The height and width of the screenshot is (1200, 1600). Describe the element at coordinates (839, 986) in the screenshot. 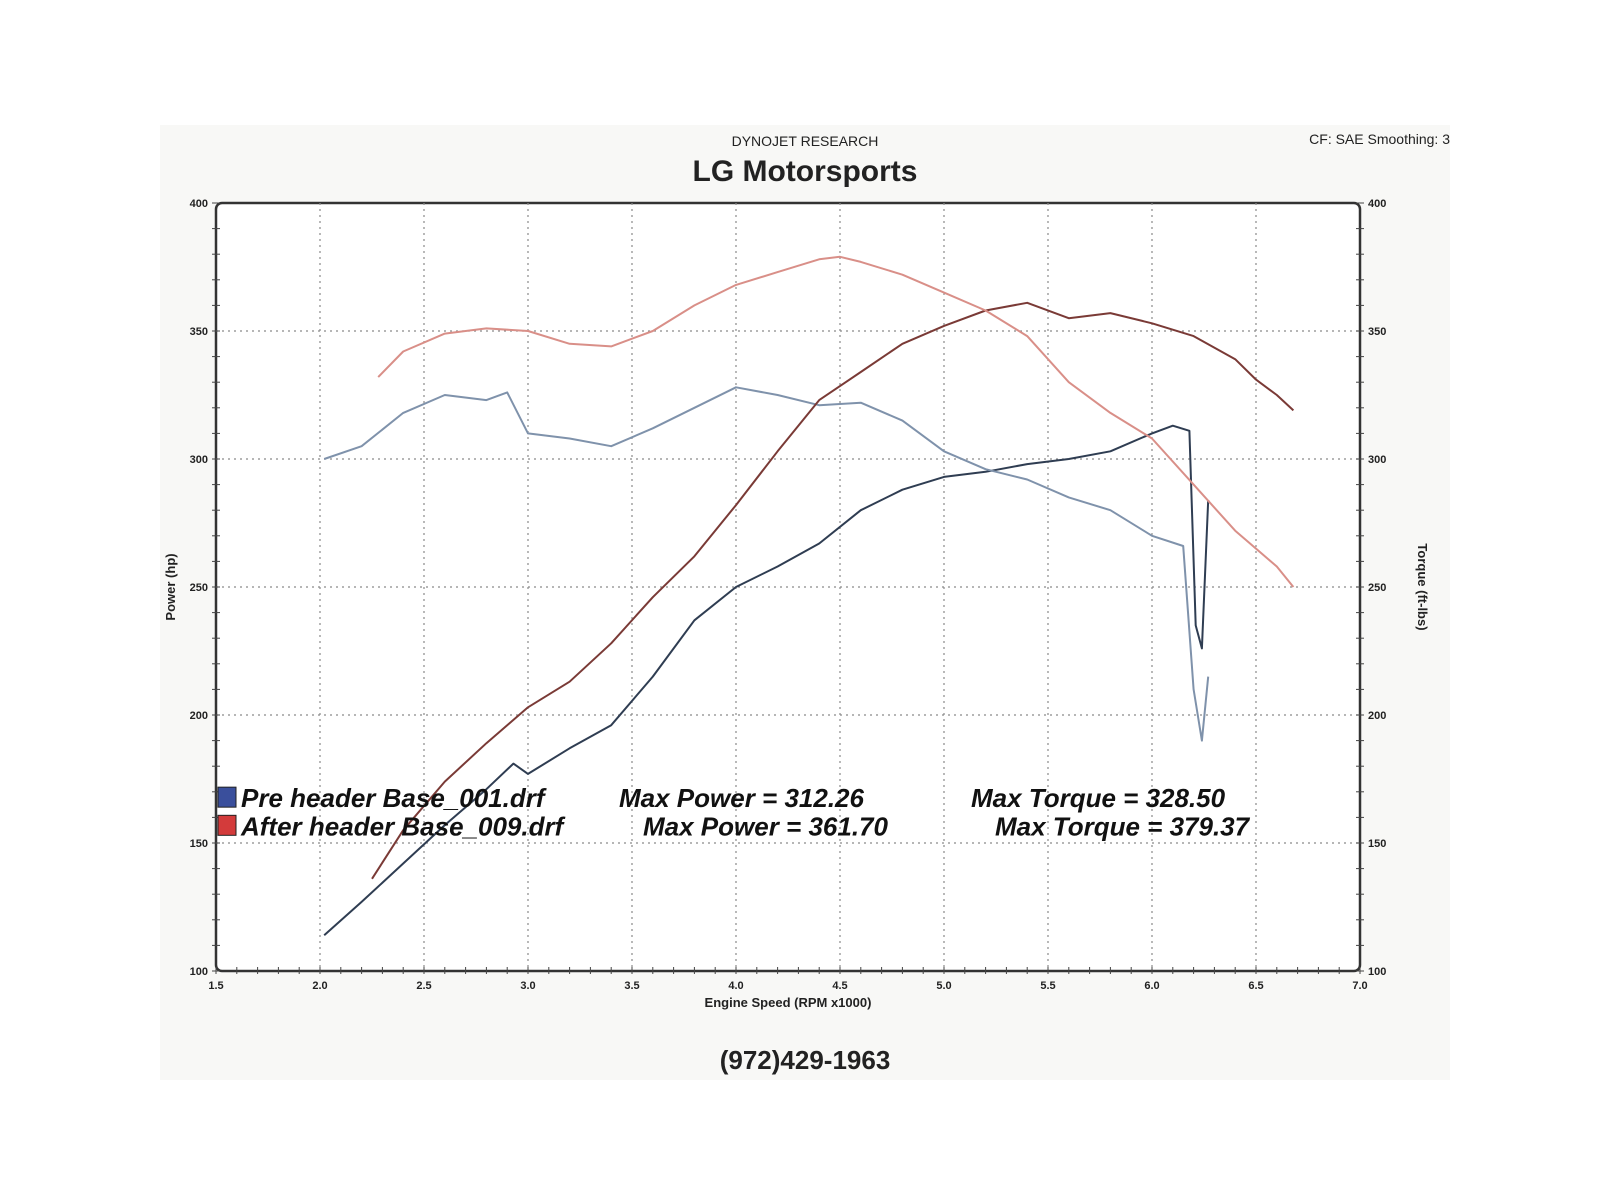

I see `x-tick-label: 4.5` at that location.